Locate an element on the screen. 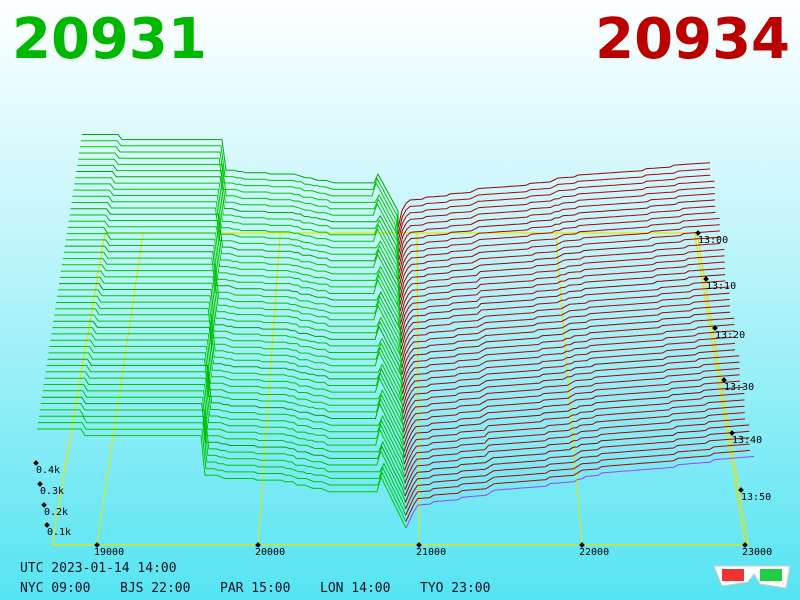 Image resolution: width=800 pixels, height=600 pixels. price-label: 23000 is located at coordinates (757, 552).